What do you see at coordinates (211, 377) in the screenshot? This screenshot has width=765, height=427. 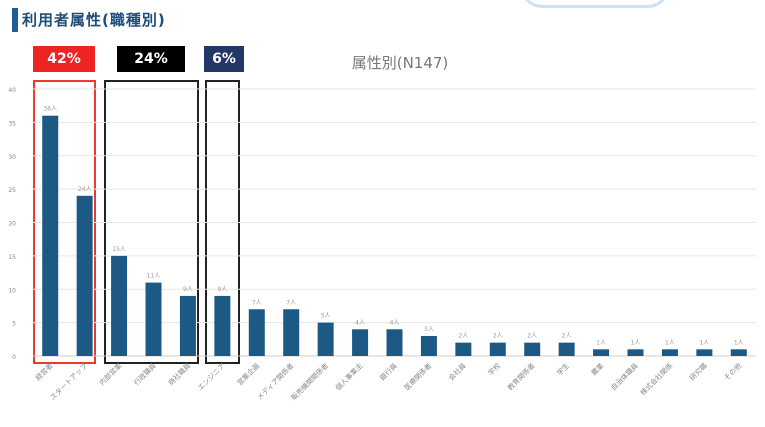 I see `category-label: エンジニア` at bounding box center [211, 377].